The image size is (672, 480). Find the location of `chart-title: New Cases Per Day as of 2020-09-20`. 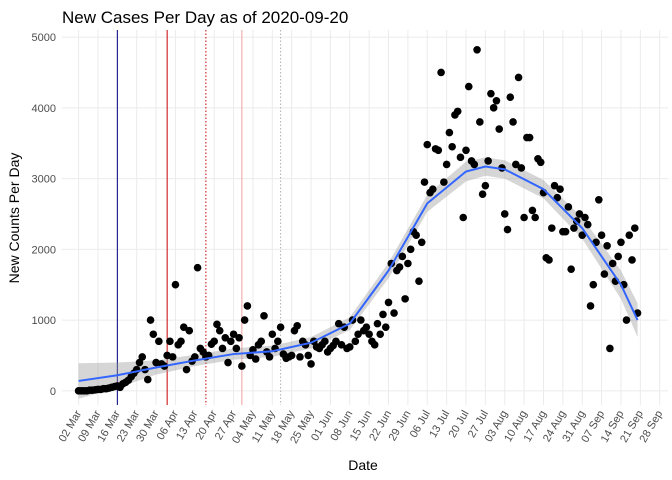

chart-title: New Cases Per Day as of 2020-09-20 is located at coordinates (205, 17).